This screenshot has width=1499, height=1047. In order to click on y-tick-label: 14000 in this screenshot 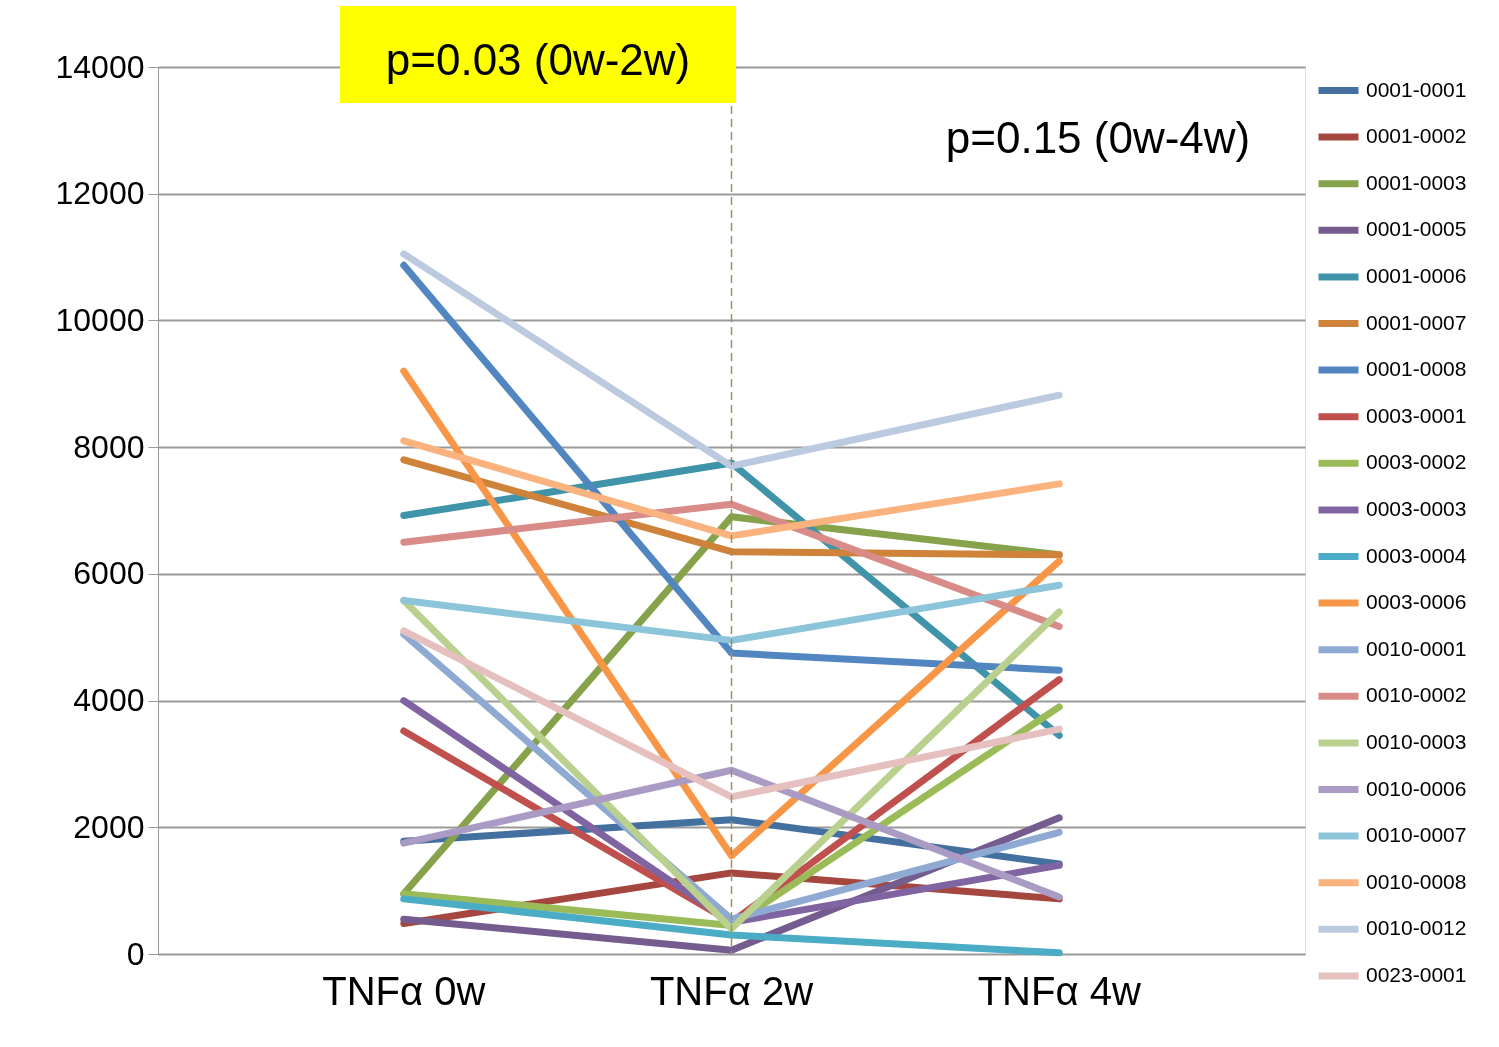, I will do `click(100, 66)`.